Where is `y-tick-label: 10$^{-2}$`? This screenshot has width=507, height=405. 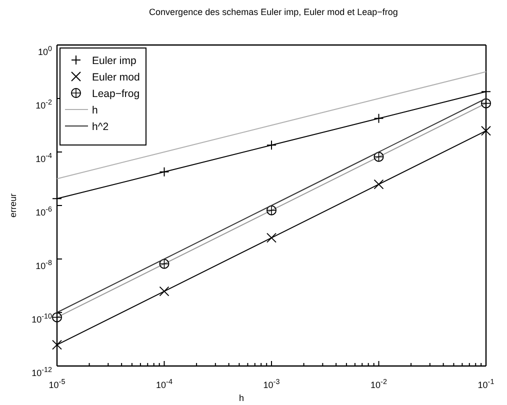
y-tick-label: 10$^{-2}$ is located at coordinates (44, 103).